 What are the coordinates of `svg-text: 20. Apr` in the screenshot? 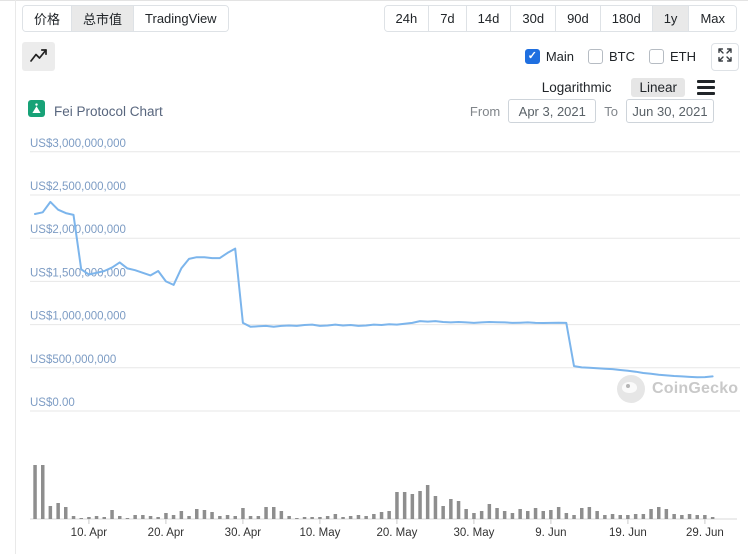 It's located at (166, 533).